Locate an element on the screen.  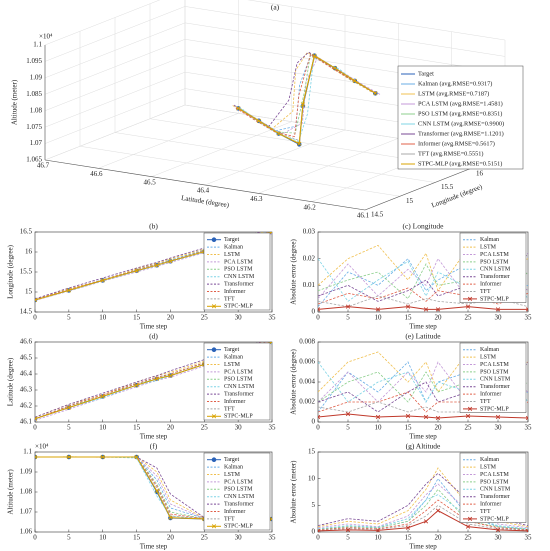
y-tick-label: 0.006 is located at coordinates (307, 362).